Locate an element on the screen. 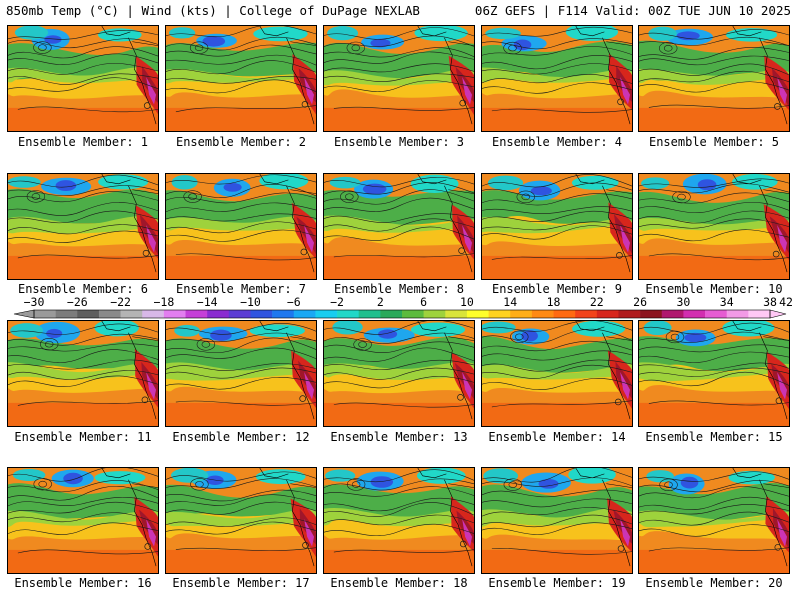  colorbar-tick-label: −22 is located at coordinates (120, 302).